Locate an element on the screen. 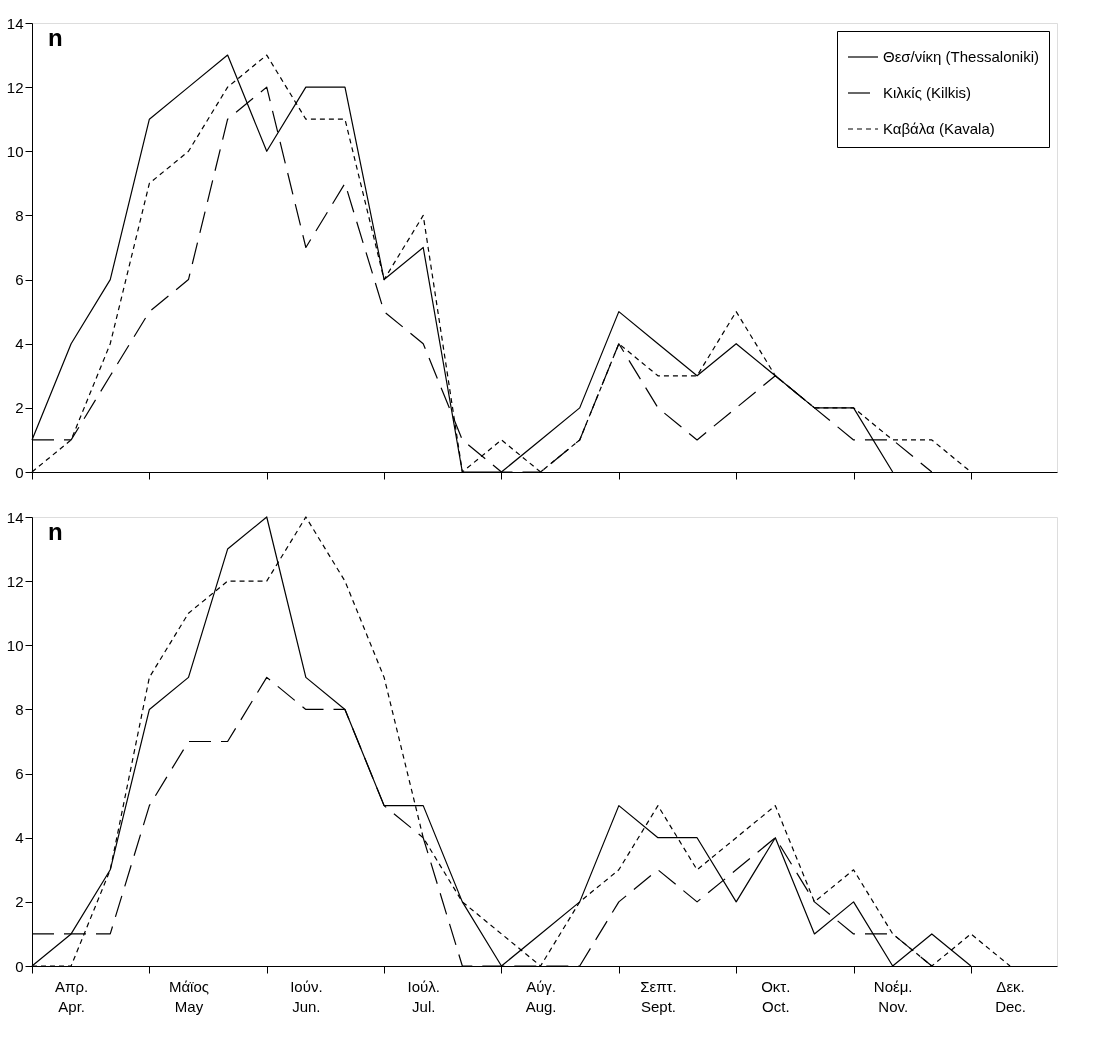  x-tick-label: Ιούλ. Jul. is located at coordinates (423, 996).